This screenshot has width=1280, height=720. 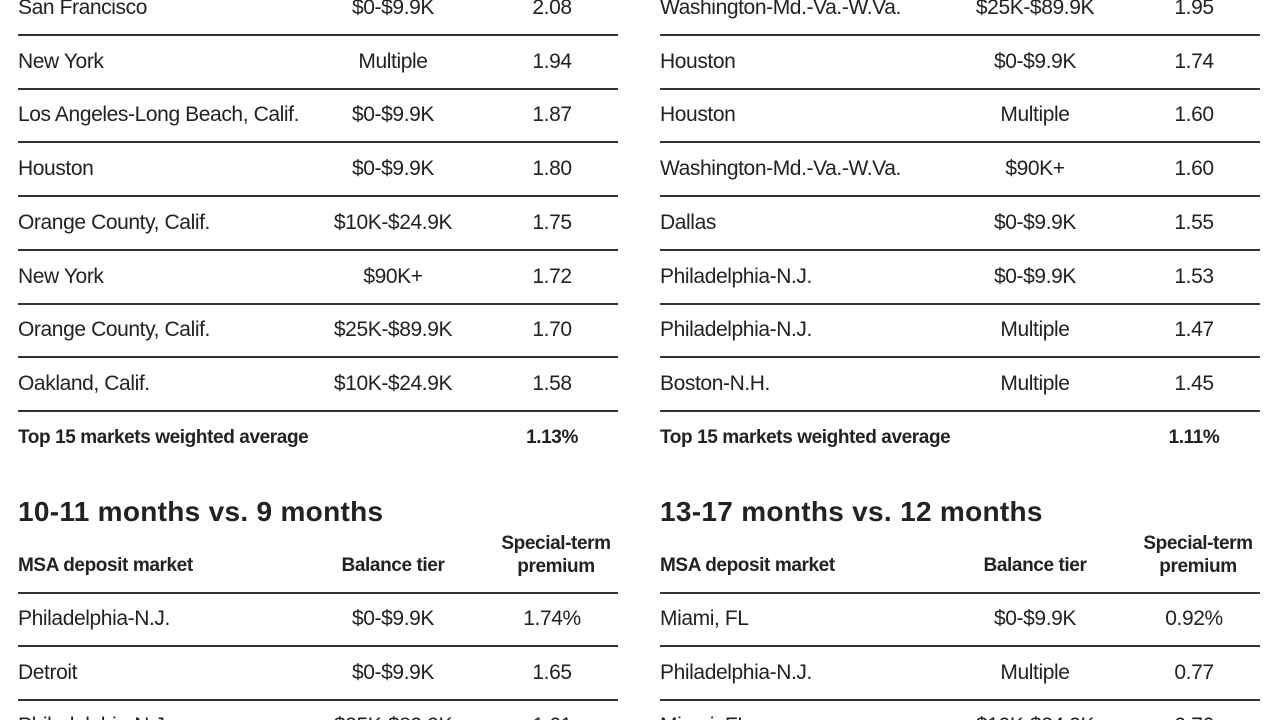 I want to click on cell-premium: 1.94, so click(x=552, y=61).